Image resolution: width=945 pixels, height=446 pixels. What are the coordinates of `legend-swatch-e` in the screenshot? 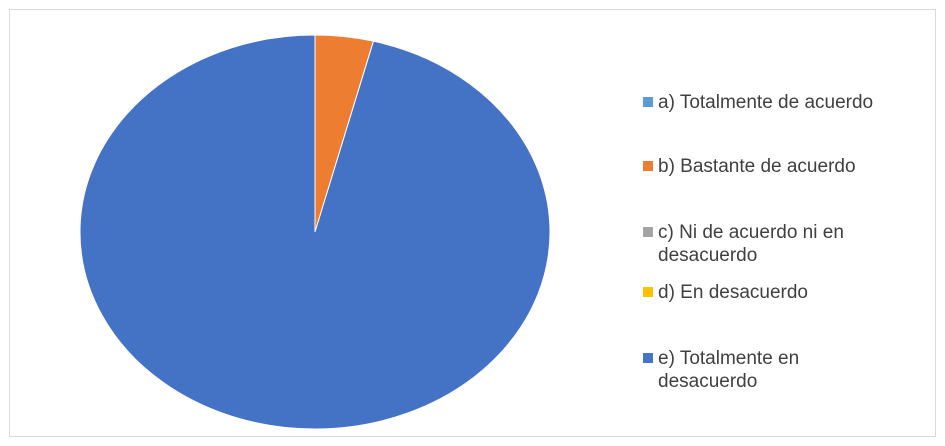 It's located at (648, 358).